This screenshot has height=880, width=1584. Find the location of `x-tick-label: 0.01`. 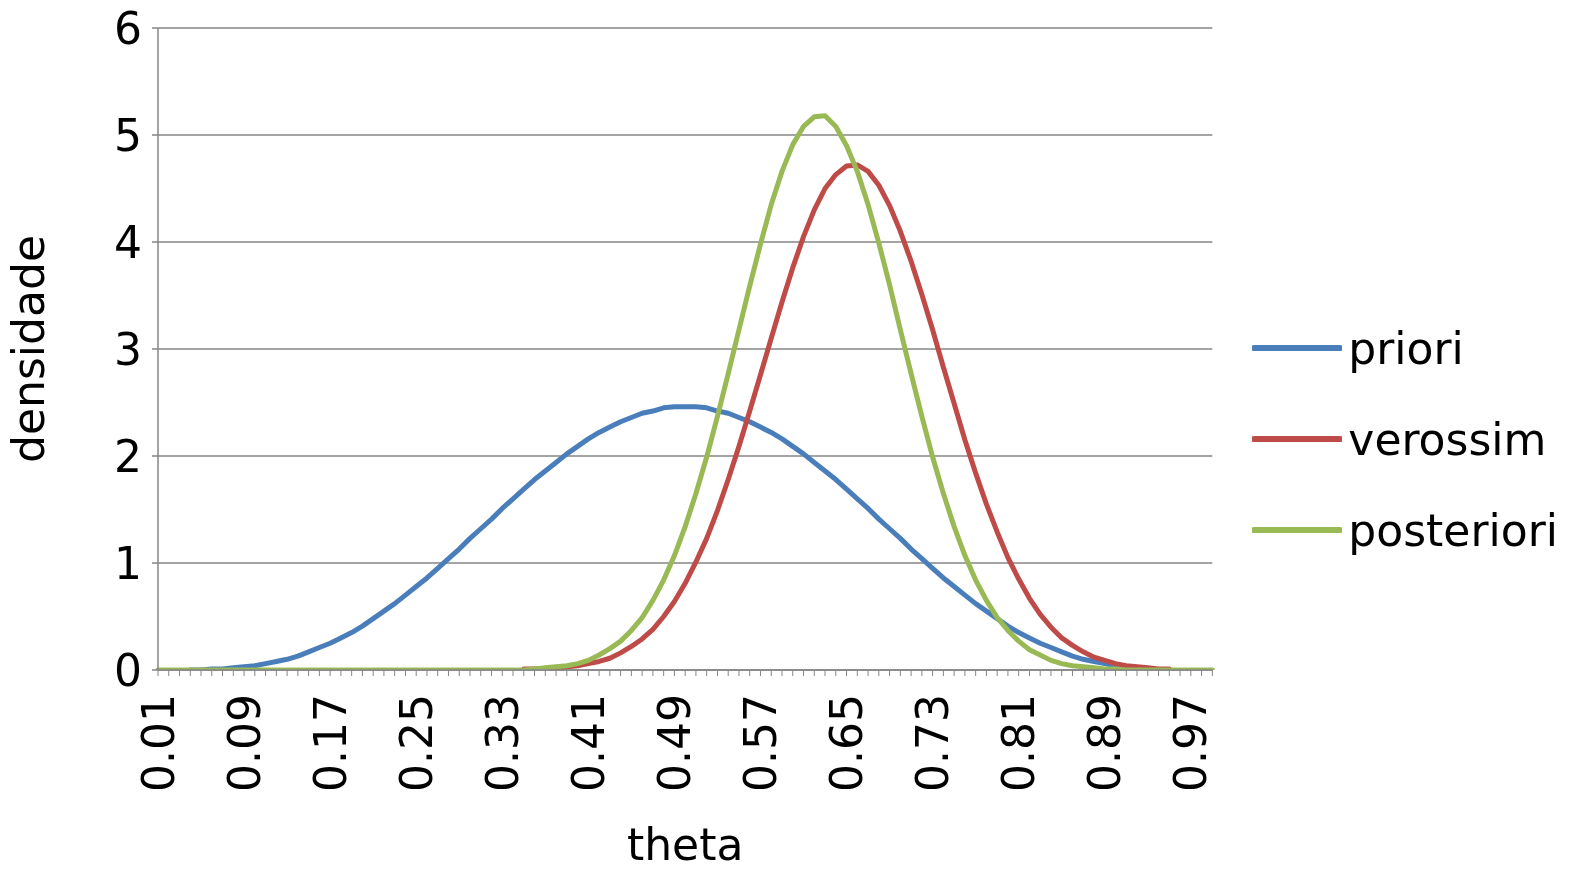

x-tick-label: 0.01 is located at coordinates (158, 743).